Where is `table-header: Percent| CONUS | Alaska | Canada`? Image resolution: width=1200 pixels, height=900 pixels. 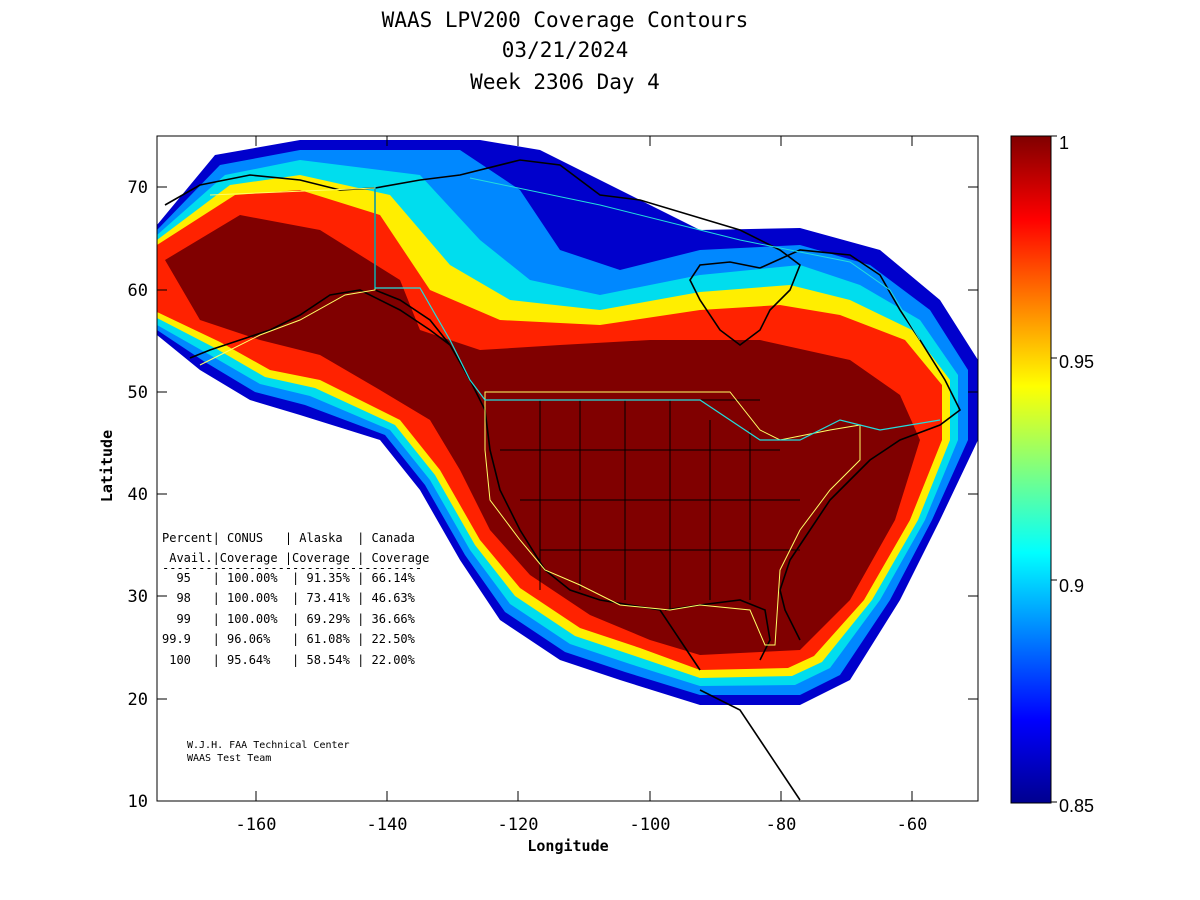
table-header: Percent| CONUS | Alaska | Canada is located at coordinates (288, 538).